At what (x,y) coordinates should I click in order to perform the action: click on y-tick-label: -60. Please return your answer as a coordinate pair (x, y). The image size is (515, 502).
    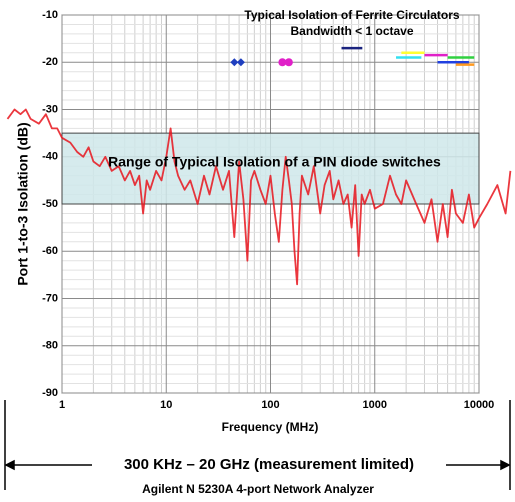
    Looking at the image, I should click on (50, 251).